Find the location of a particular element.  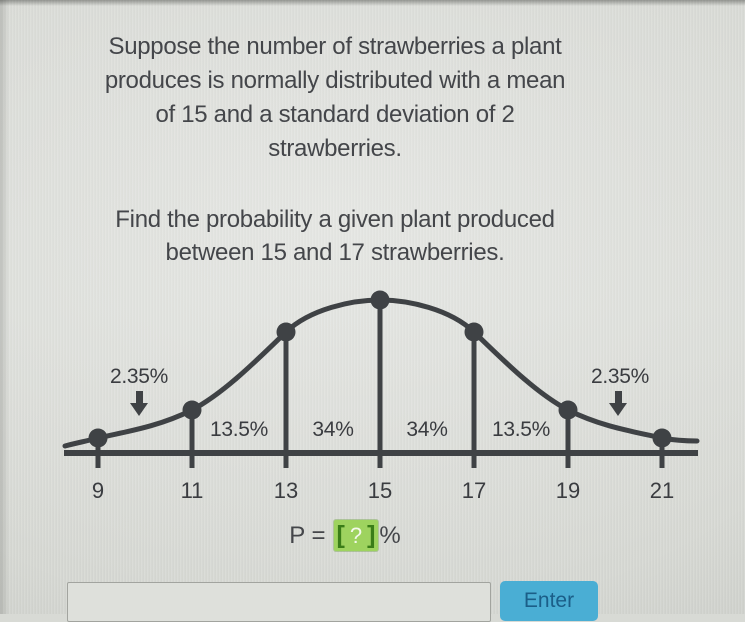

x-tick-label: 15 is located at coordinates (380, 490).